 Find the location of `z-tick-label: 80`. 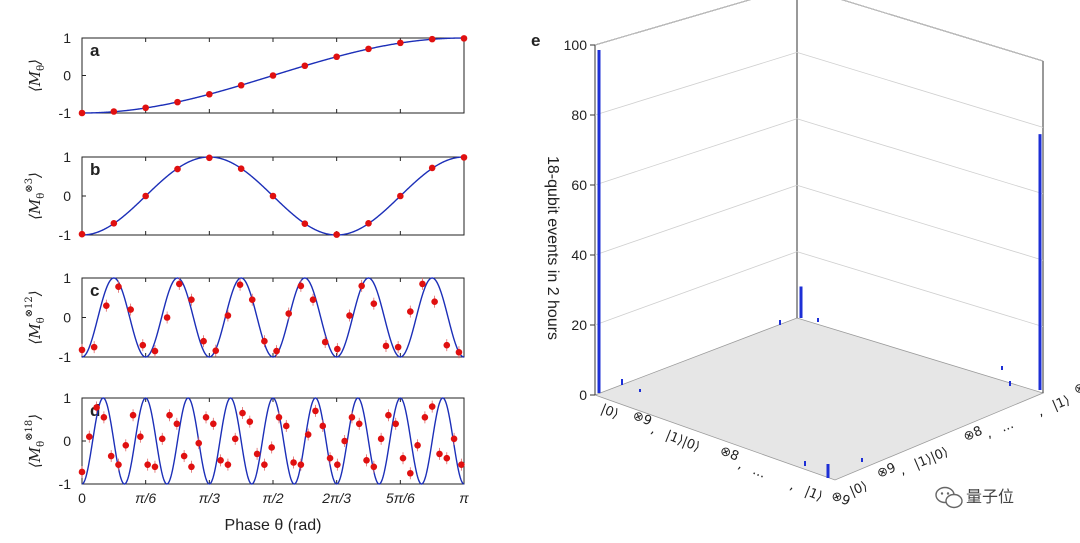

z-tick-label: 80 is located at coordinates (579, 115).